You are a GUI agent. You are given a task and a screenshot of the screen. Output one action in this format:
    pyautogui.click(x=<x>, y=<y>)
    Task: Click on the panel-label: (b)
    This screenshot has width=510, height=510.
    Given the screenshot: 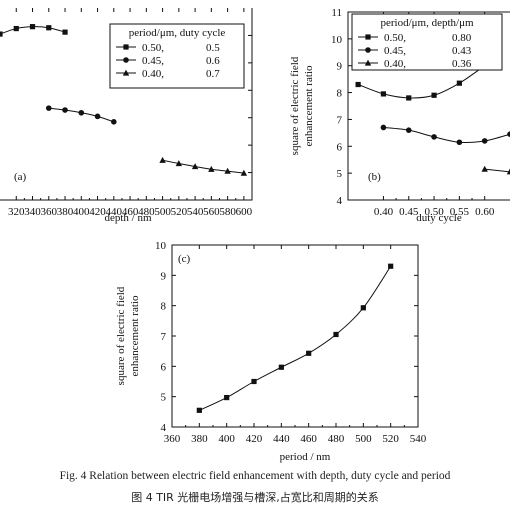 What is the action you would take?
    pyautogui.click(x=374, y=177)
    